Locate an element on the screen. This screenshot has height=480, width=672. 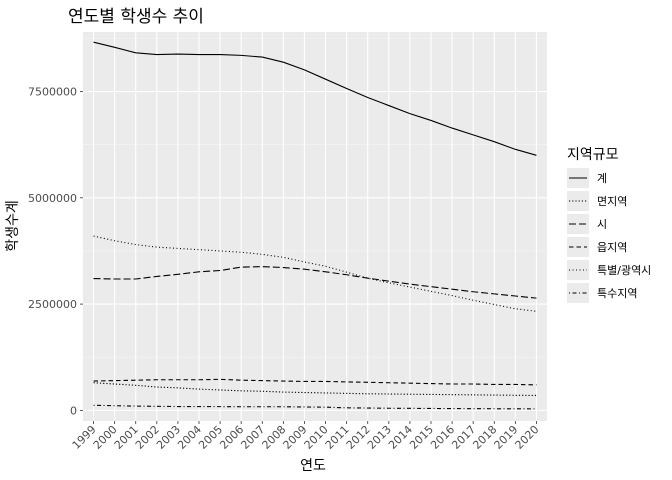
legend-label: 특별/광역시 is located at coordinates (624, 270).